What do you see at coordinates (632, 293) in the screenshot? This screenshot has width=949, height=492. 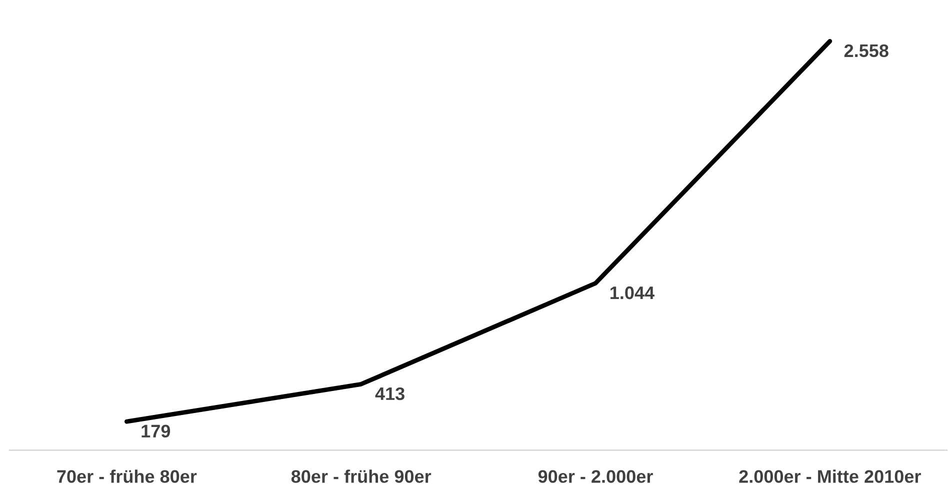 I see `data-label: 1.044` at bounding box center [632, 293].